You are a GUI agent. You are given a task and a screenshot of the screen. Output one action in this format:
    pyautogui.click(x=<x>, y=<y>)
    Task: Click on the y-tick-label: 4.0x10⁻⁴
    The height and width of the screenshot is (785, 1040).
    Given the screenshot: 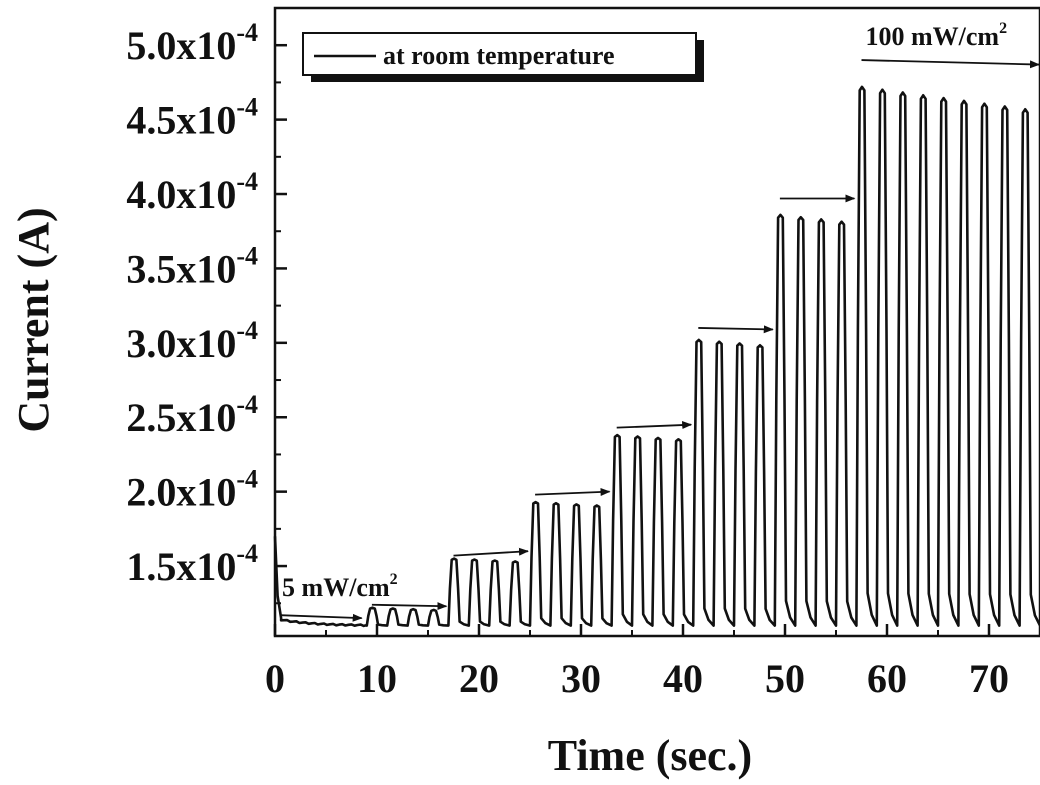 What is the action you would take?
    pyautogui.click(x=192, y=192)
    